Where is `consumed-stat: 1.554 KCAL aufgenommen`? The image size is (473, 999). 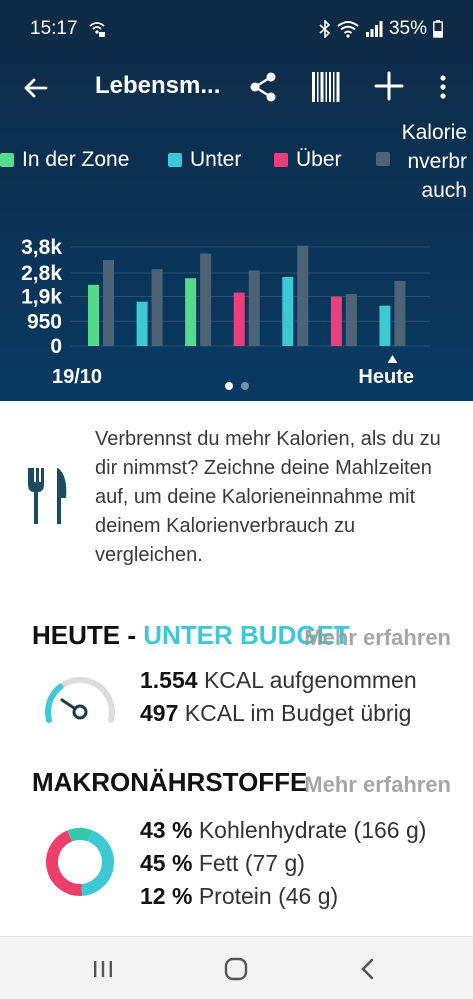 consumed-stat: 1.554 KCAL aufgenommen is located at coordinates (278, 680).